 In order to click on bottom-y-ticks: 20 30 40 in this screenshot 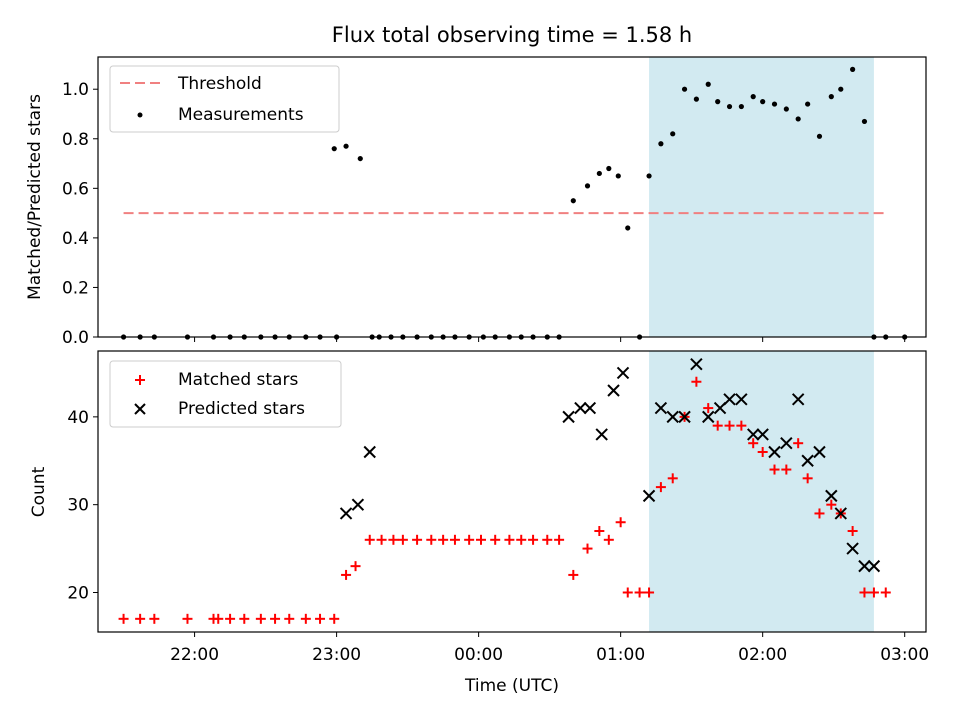, I will do `click(82, 505)`.